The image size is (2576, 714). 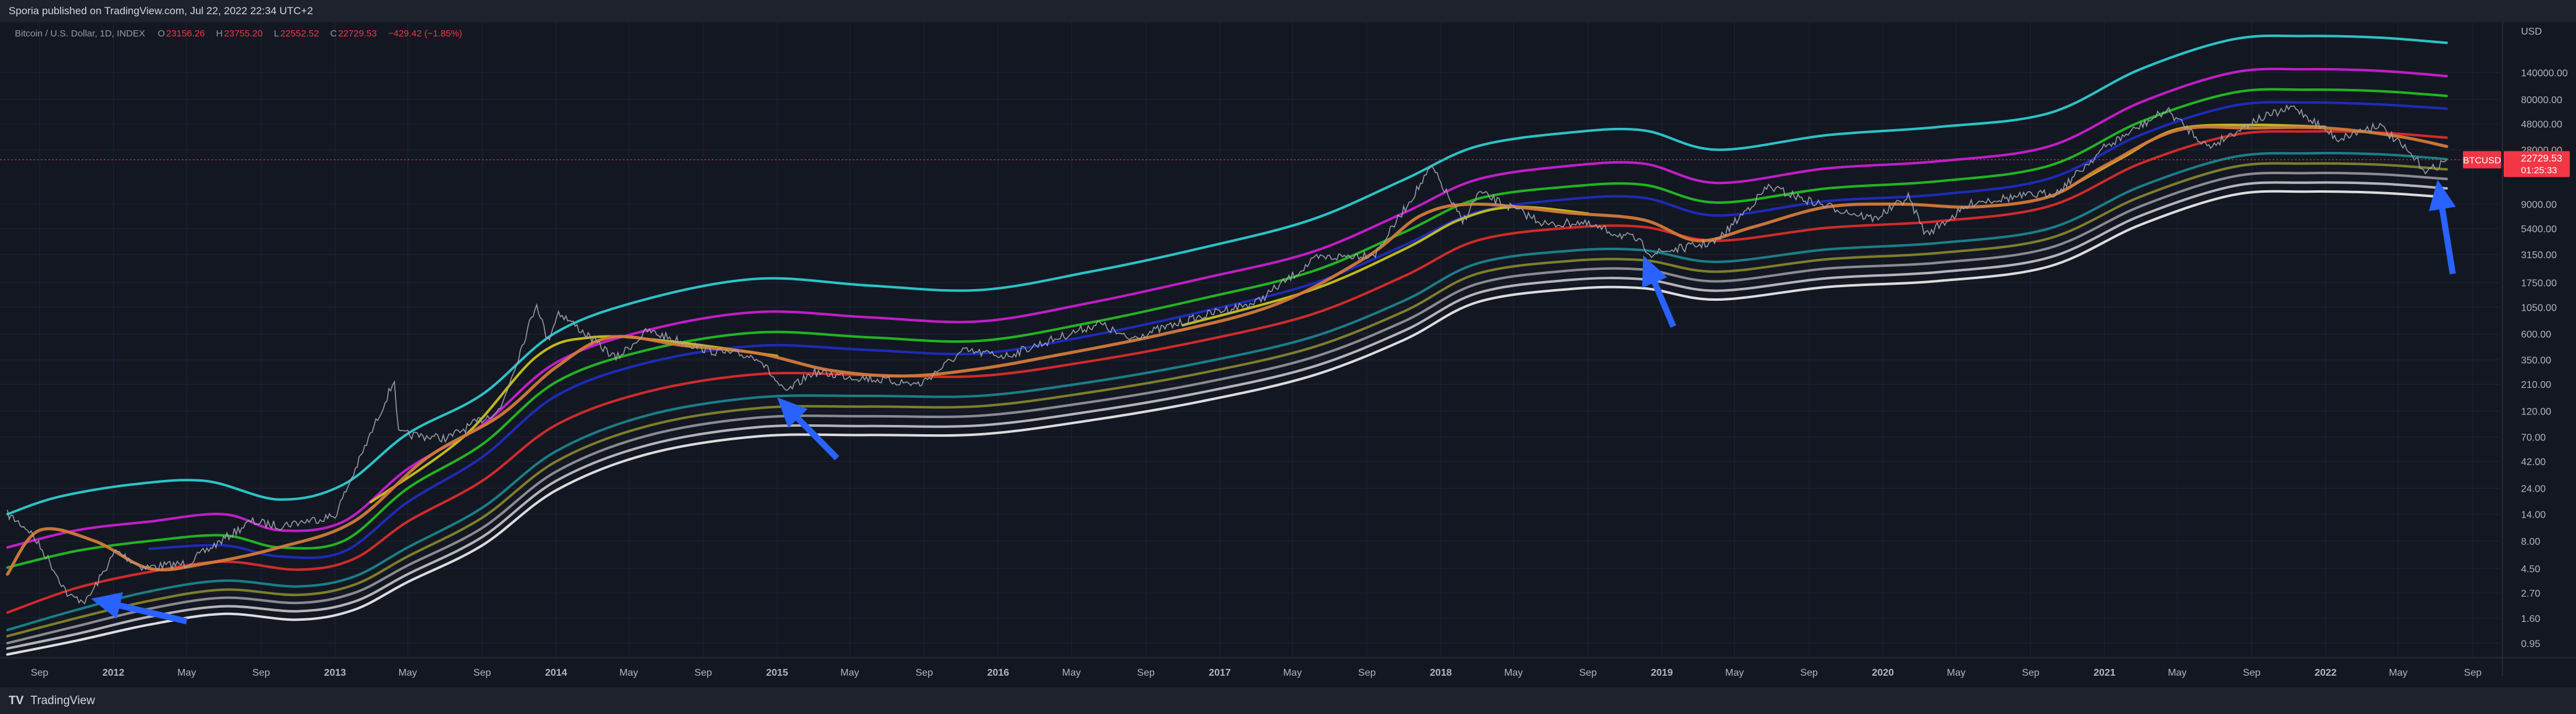 I want to click on y-tick-label: 2.70, so click(x=2530, y=594).